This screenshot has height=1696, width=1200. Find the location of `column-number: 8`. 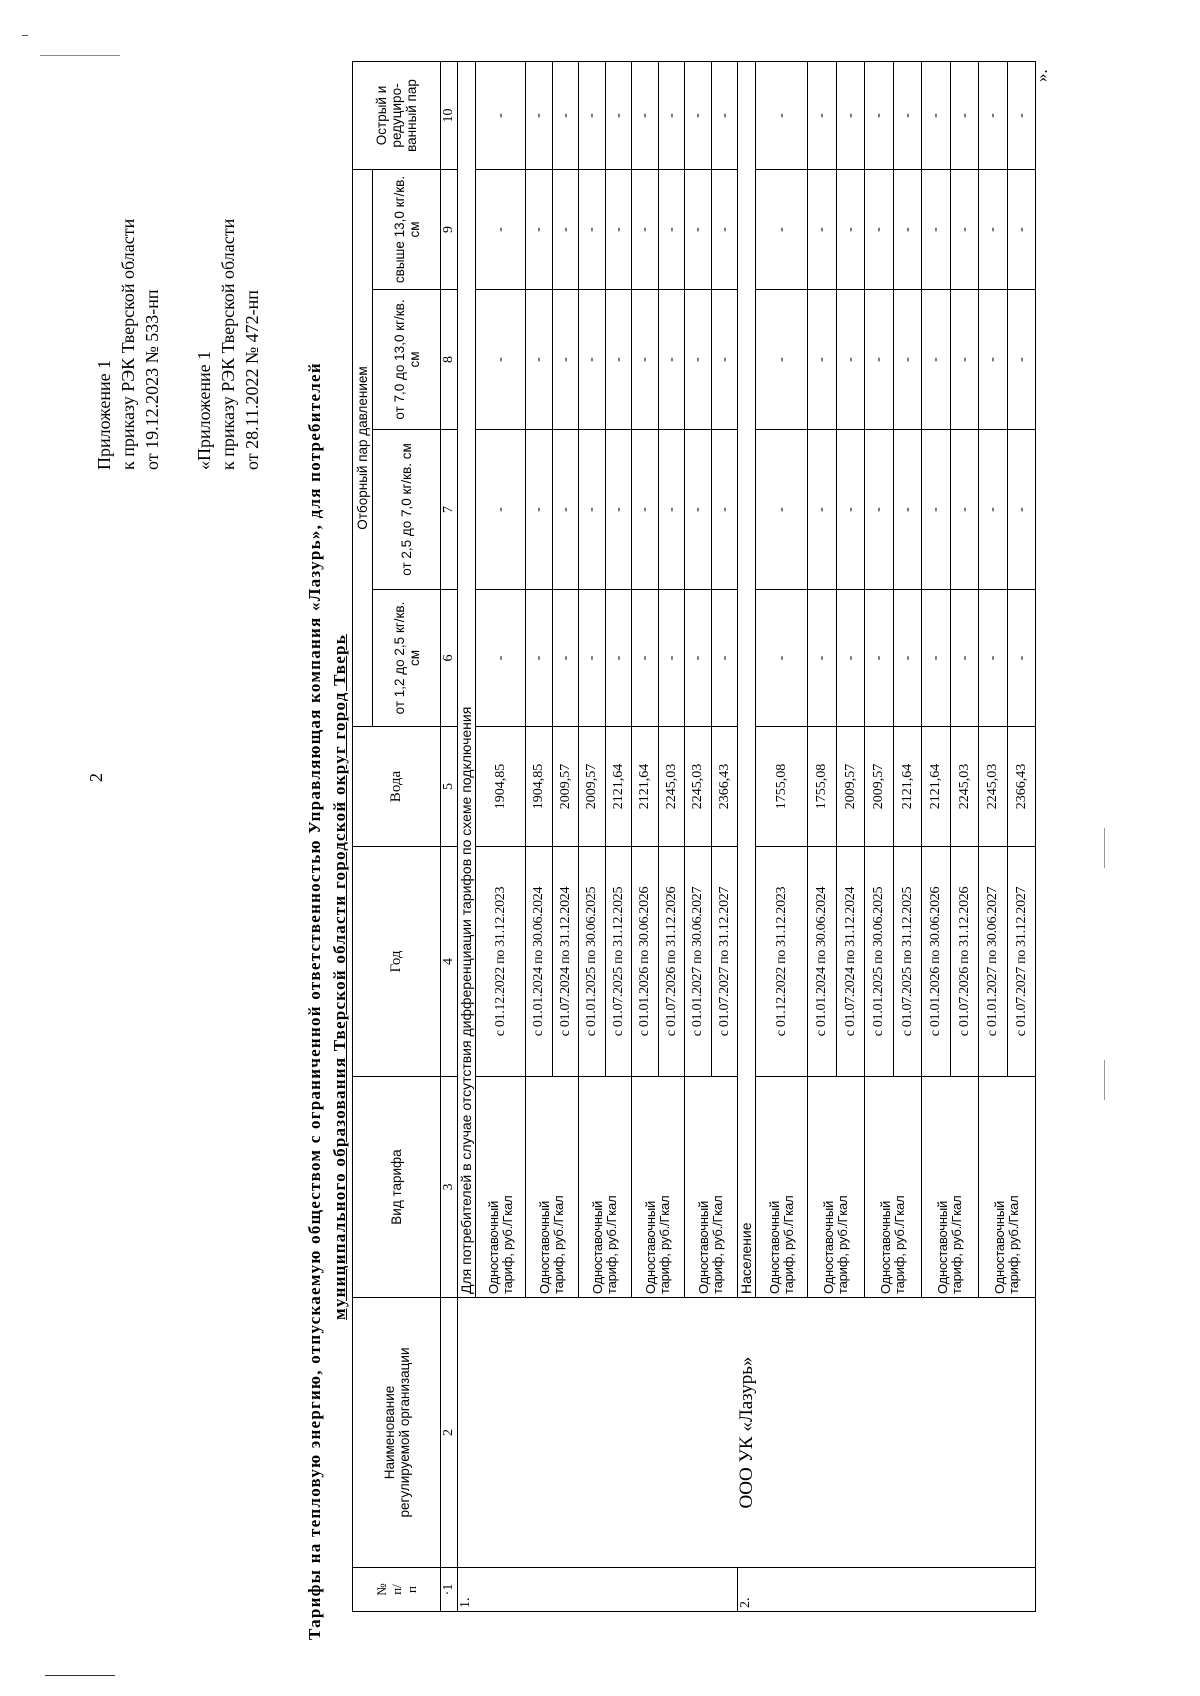

column-number: 8 is located at coordinates (449, 359).